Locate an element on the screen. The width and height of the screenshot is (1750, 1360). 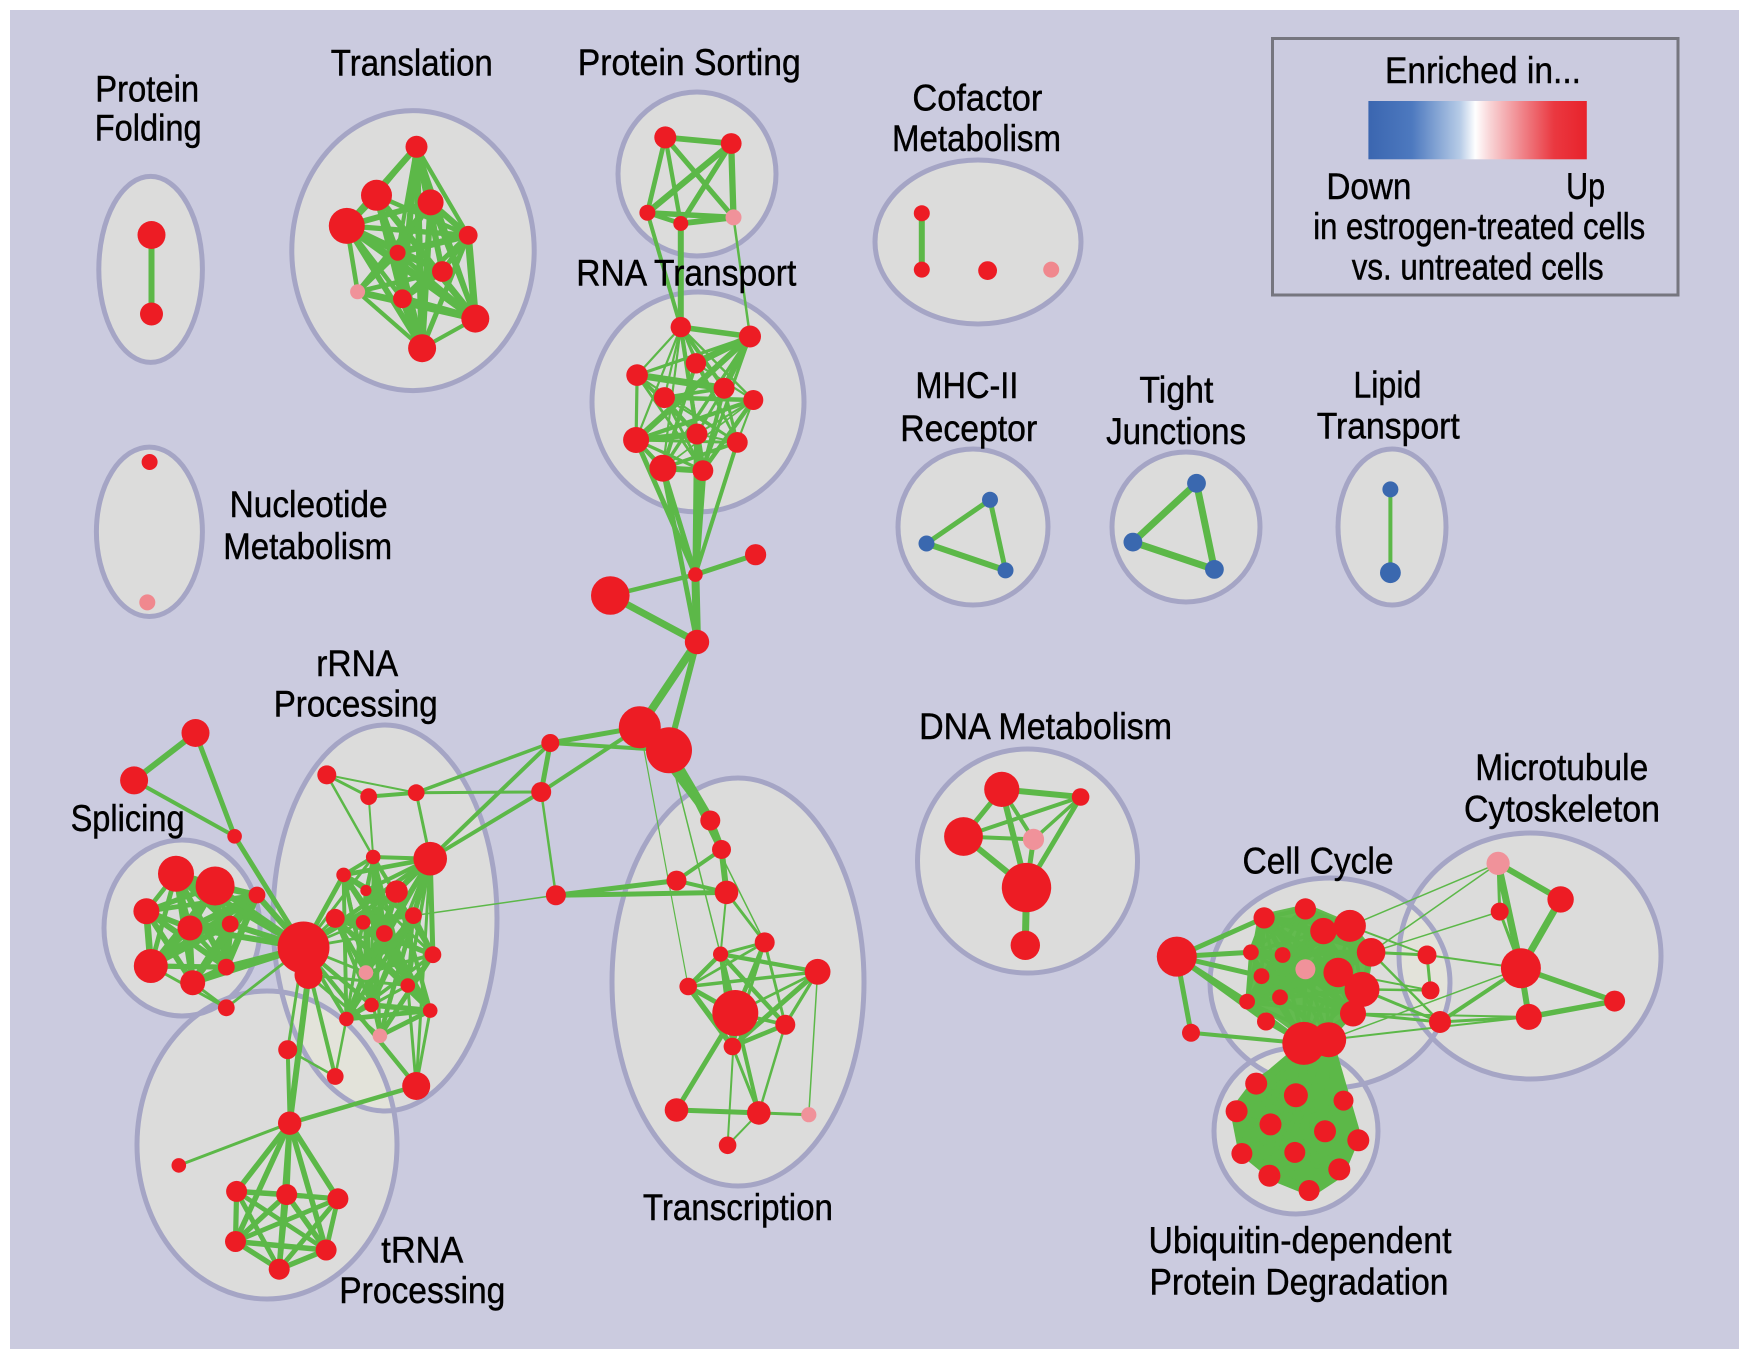
svg-text: Cytoskeleton is located at coordinates (1562, 809).